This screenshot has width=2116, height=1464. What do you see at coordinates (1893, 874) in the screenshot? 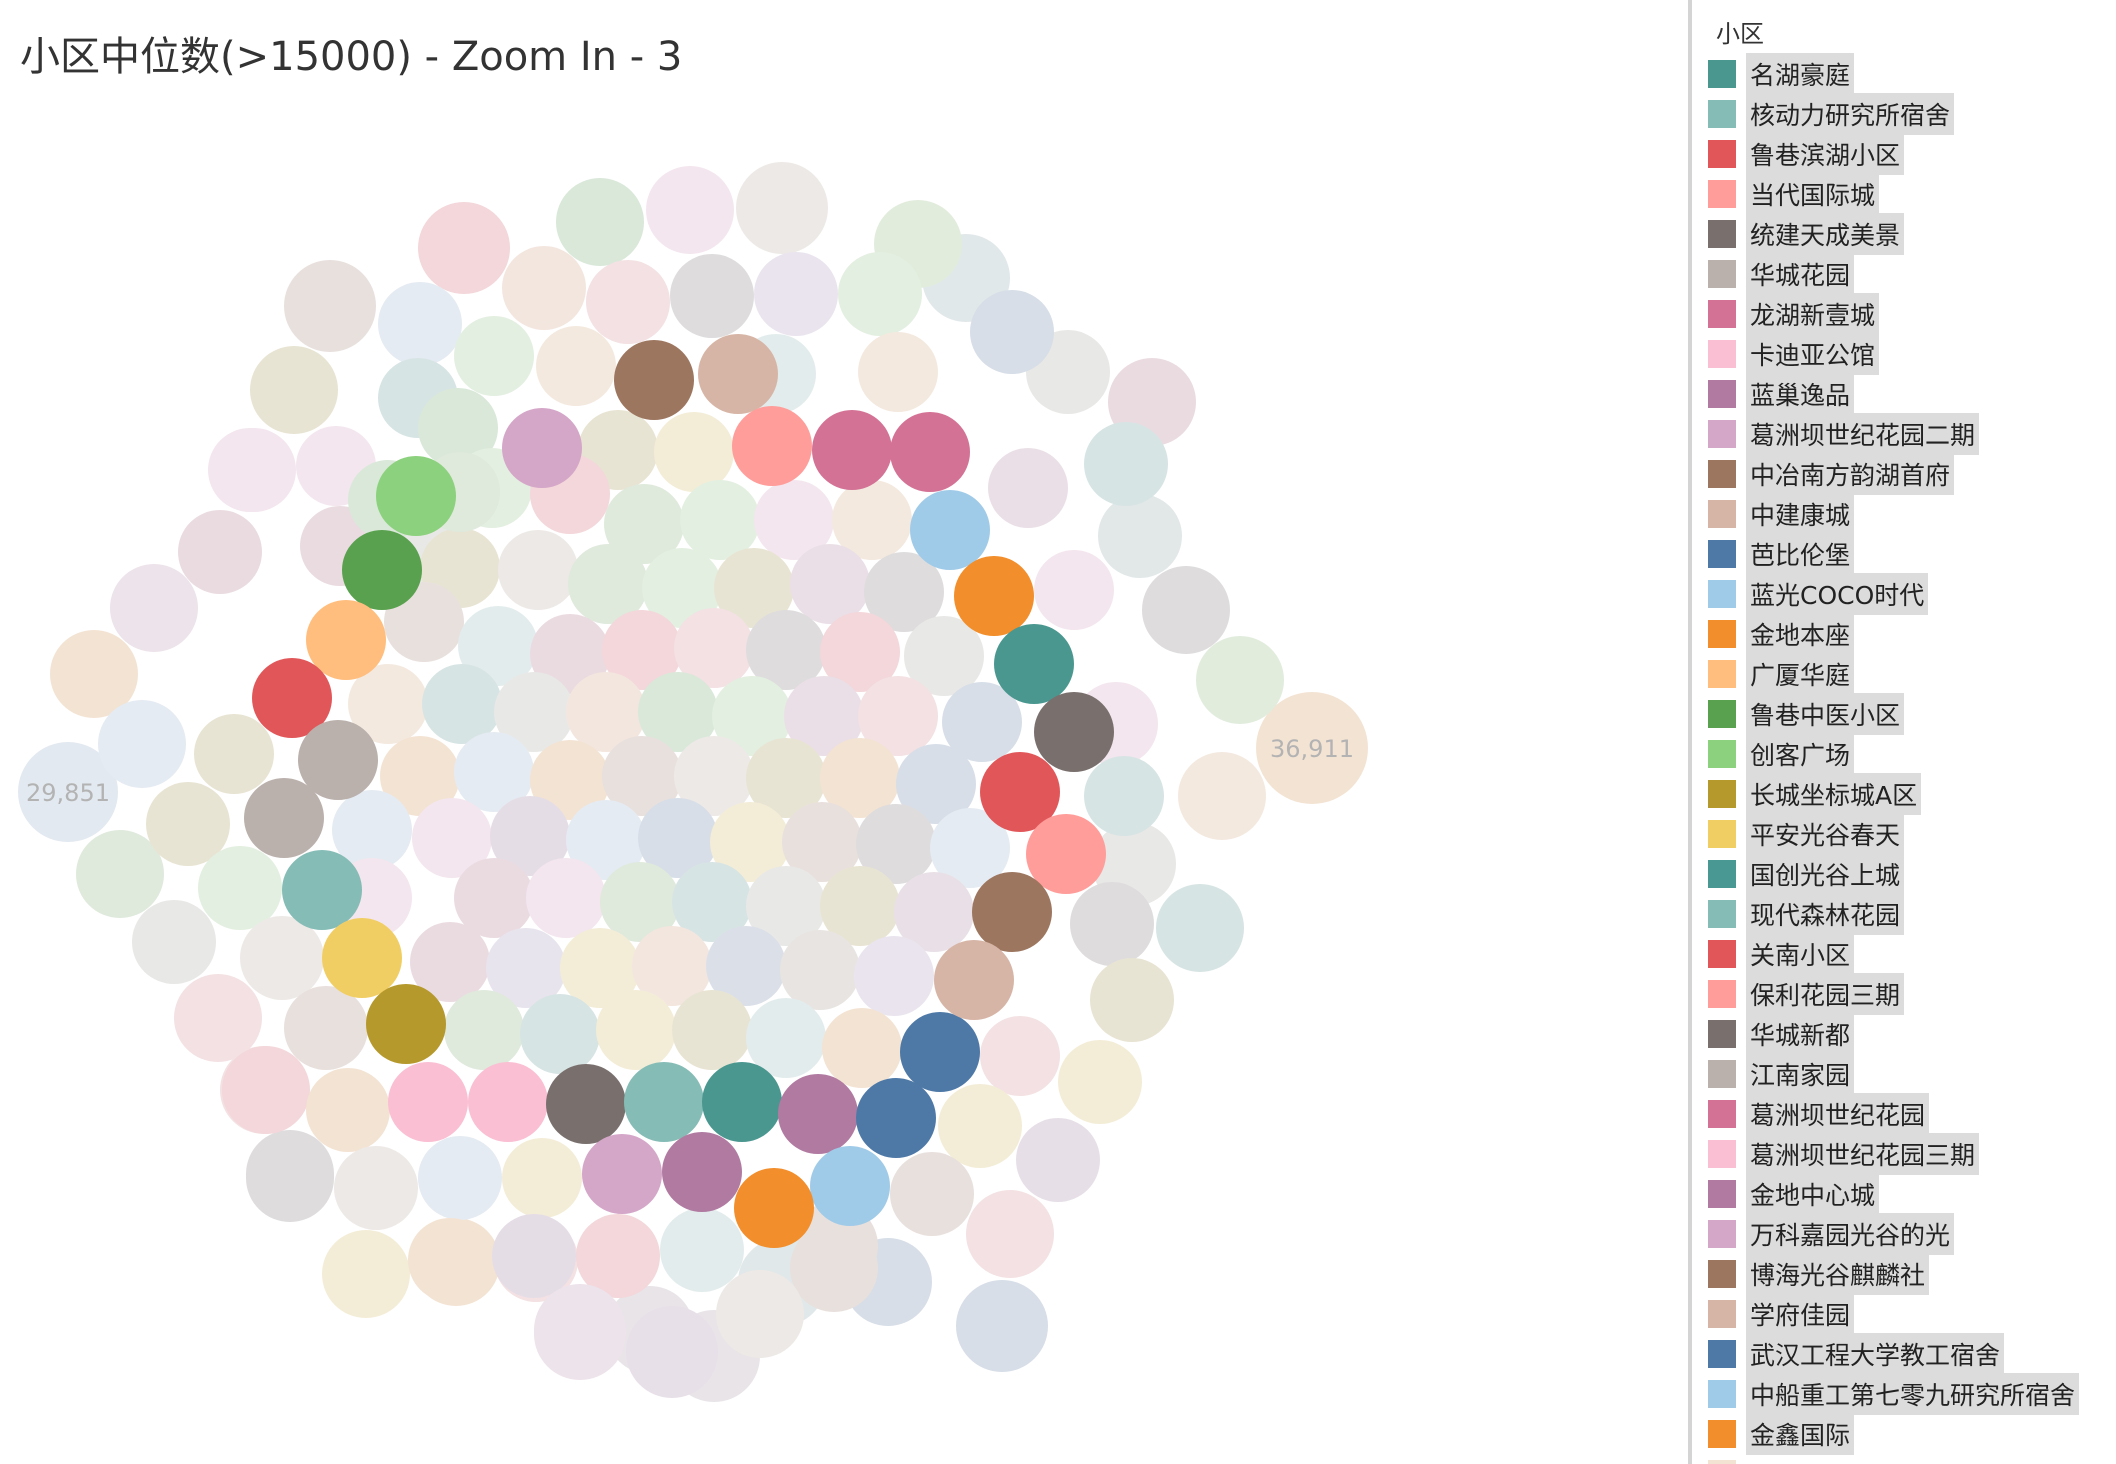
I see `legend-item: 国创光谷上城` at bounding box center [1893, 874].